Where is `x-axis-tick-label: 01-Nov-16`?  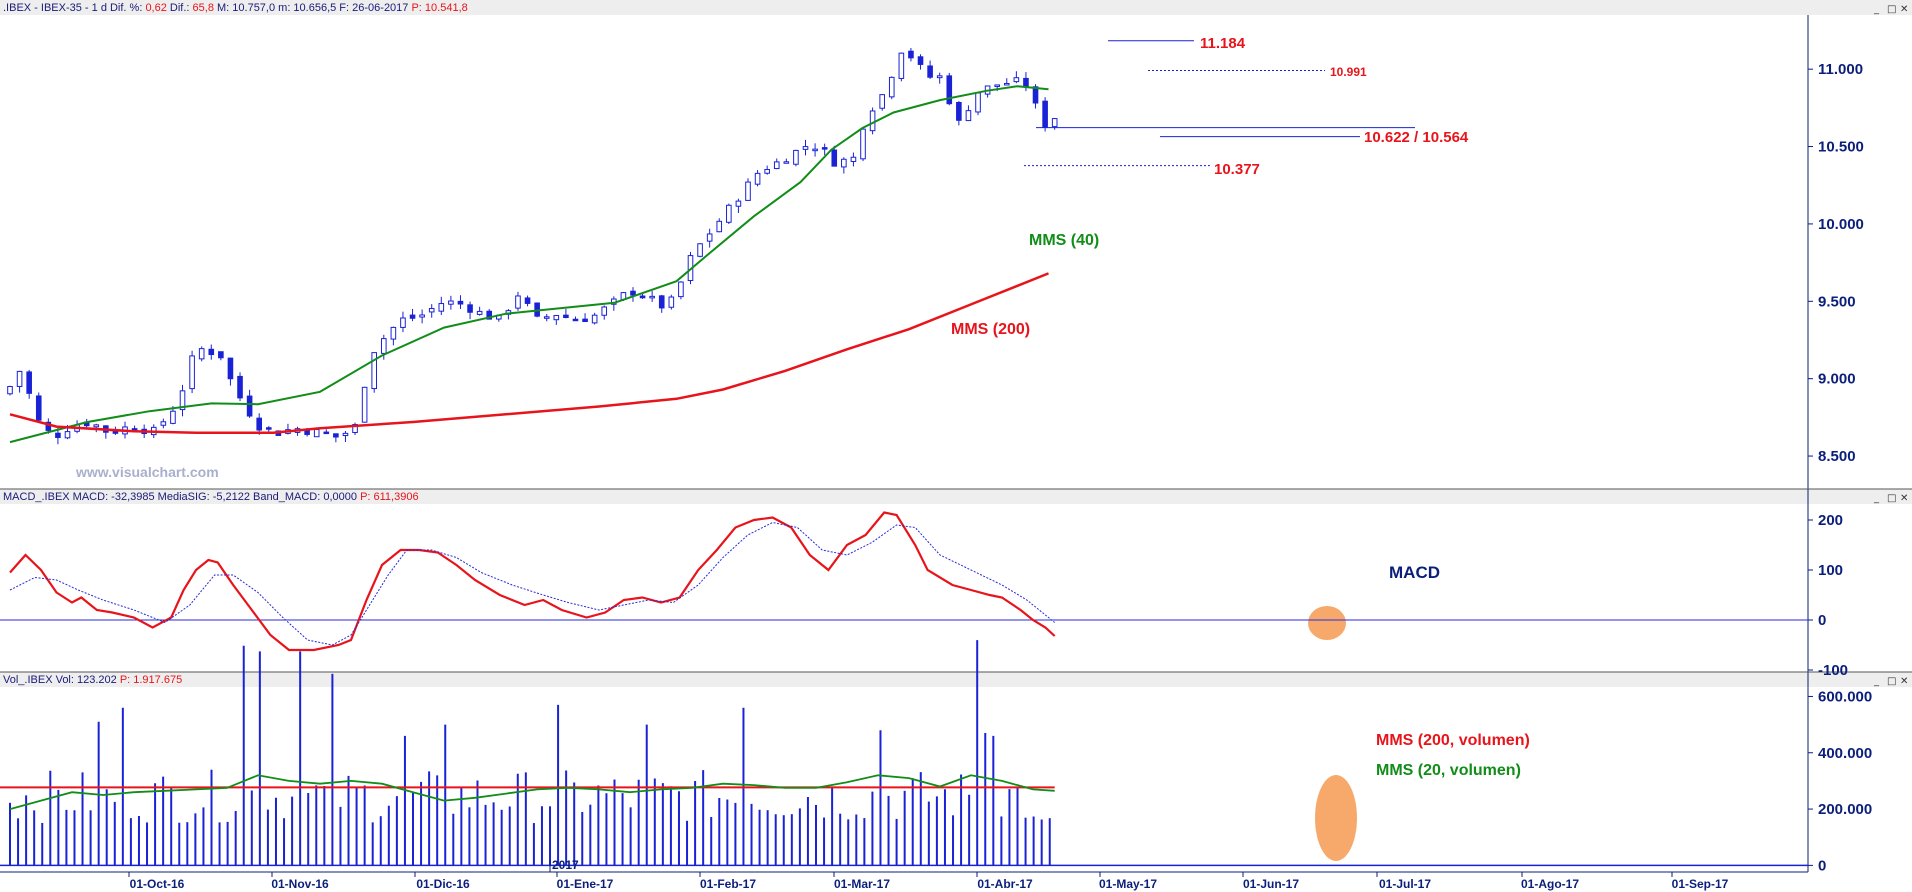
x-axis-tick-label: 01-Nov-16 is located at coordinates (300, 884).